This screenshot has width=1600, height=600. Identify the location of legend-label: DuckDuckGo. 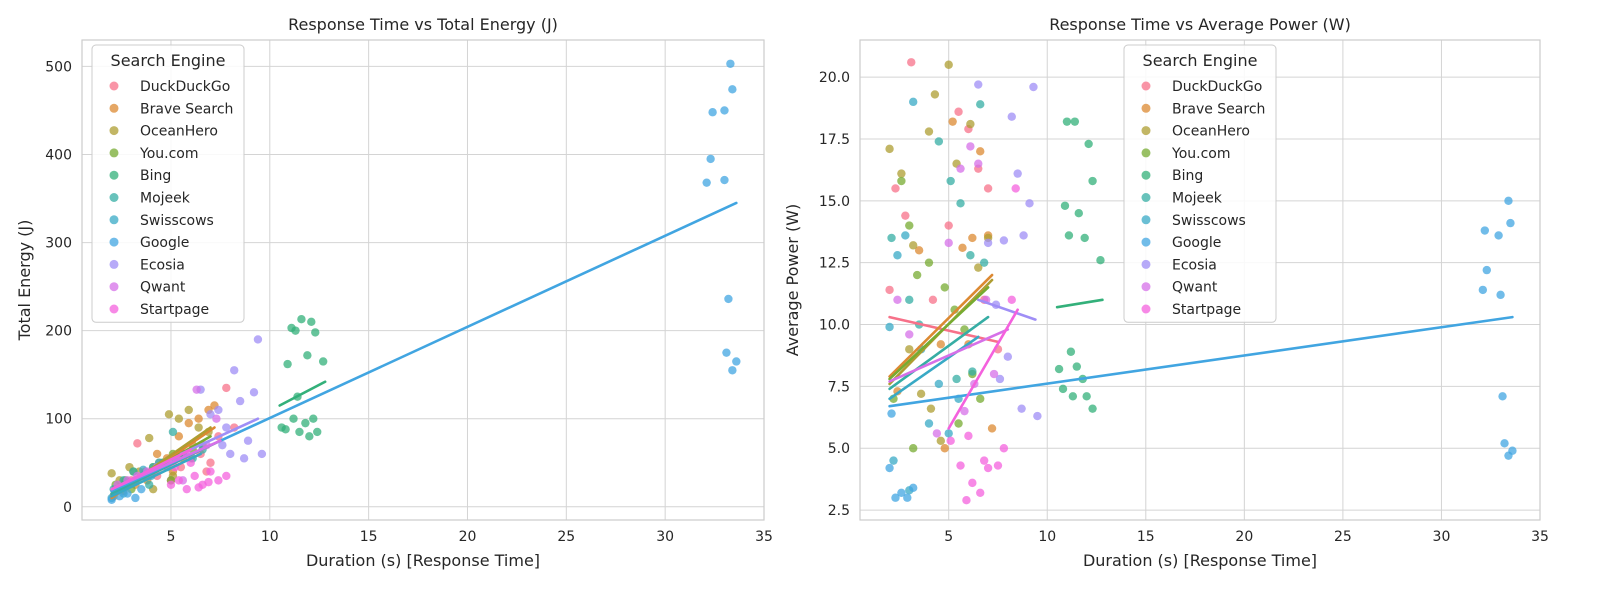
(1217, 87).